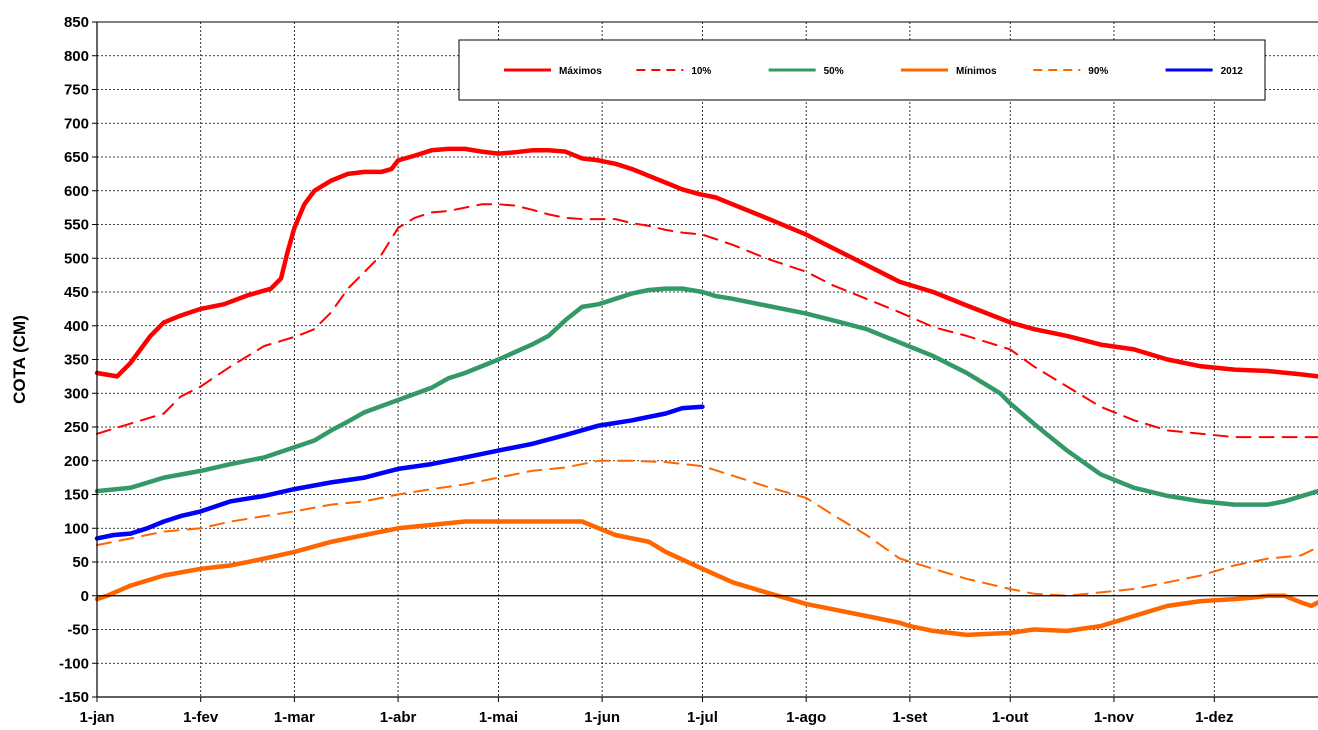 This screenshot has width=1318, height=730. I want to click on y-tick-label: -100, so click(74, 663).